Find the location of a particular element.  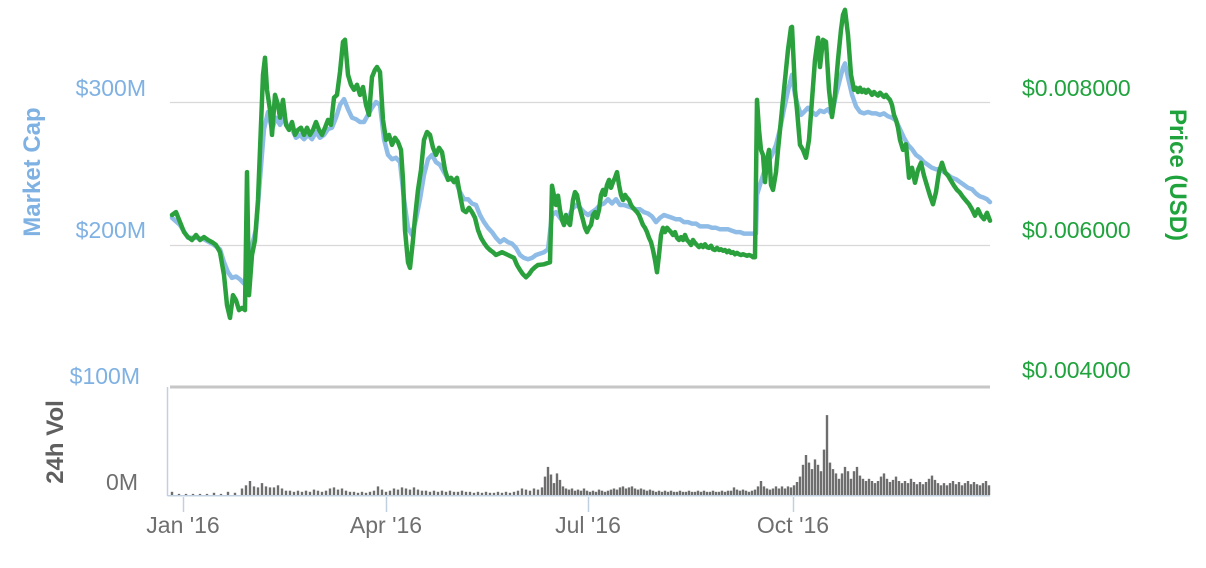

x-tick-oct16: Oct '16 is located at coordinates (793, 525).